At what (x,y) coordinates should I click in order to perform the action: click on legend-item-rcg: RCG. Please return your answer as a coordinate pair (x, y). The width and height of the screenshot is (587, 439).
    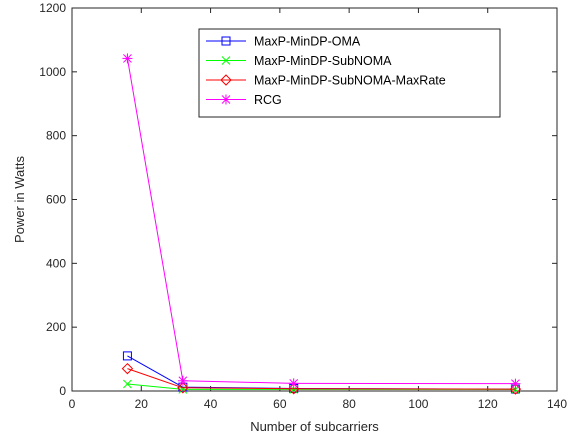
    Looking at the image, I should click on (244, 100).